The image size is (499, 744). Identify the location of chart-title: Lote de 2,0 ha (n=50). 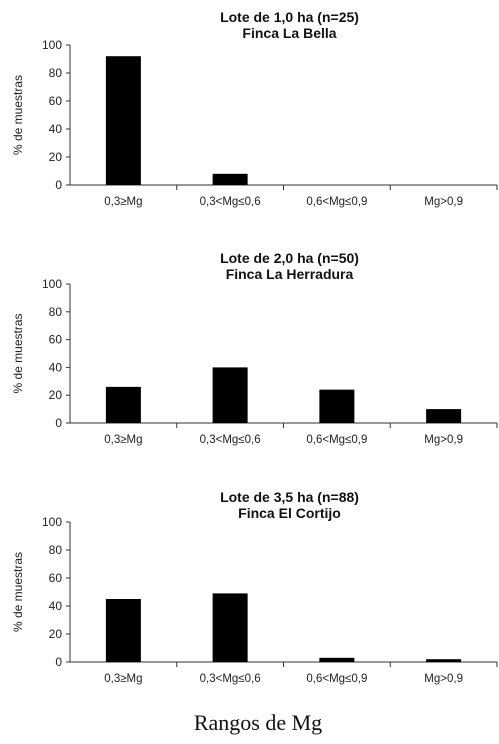
(289, 258).